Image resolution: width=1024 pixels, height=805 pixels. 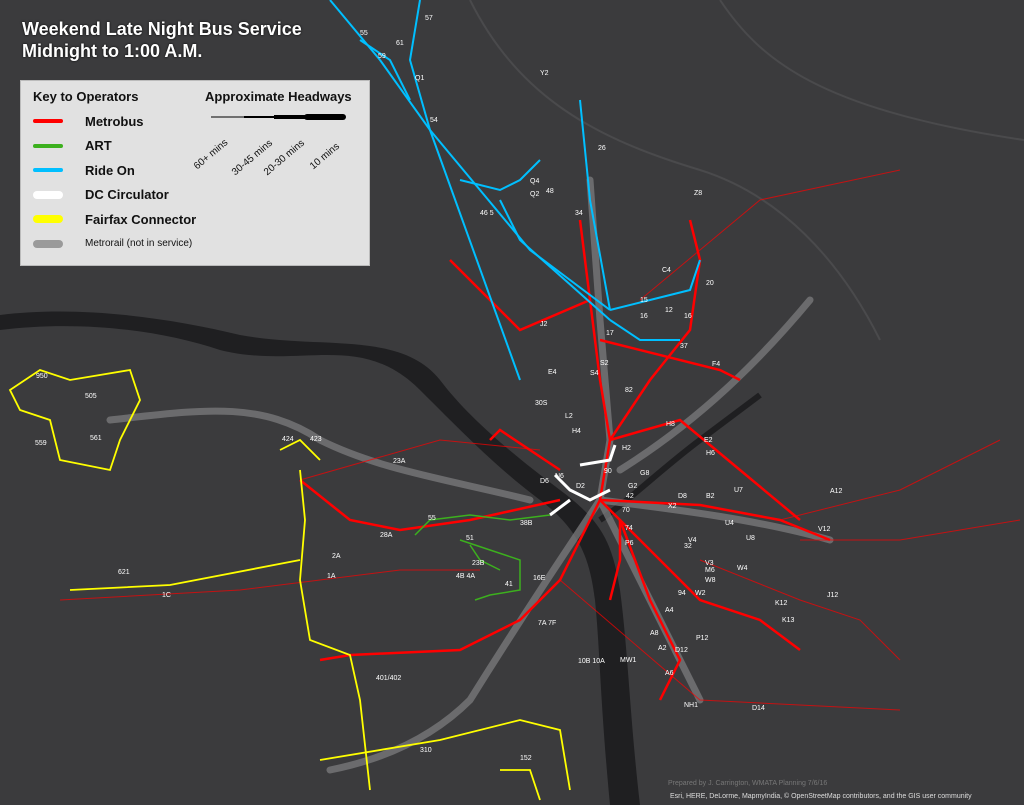 What do you see at coordinates (541, 403) in the screenshot?
I see `route-label: 30S` at bounding box center [541, 403].